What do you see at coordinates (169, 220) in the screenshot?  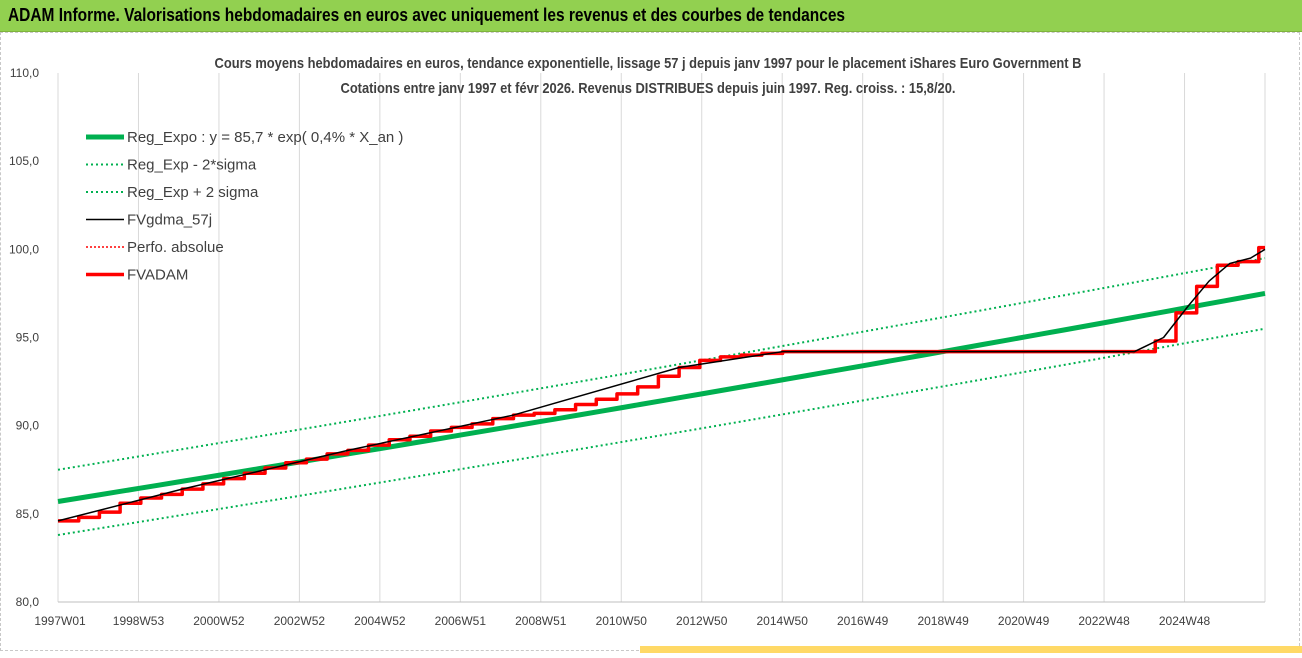 I see `legend-label: FVgdma_57j` at bounding box center [169, 220].